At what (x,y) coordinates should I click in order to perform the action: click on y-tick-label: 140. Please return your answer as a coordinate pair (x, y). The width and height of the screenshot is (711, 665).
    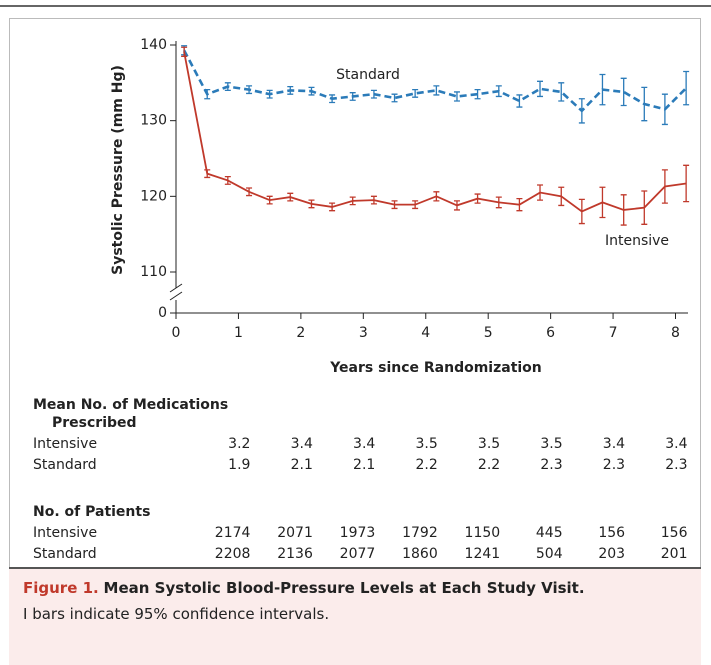
    Looking at the image, I should click on (153, 45).